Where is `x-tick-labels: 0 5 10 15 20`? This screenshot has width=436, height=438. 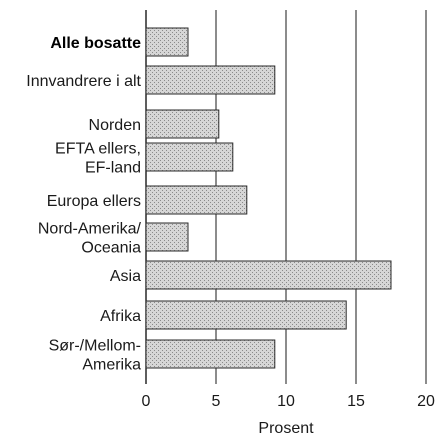 x-tick-labels: 0 5 10 15 20 is located at coordinates (288, 401).